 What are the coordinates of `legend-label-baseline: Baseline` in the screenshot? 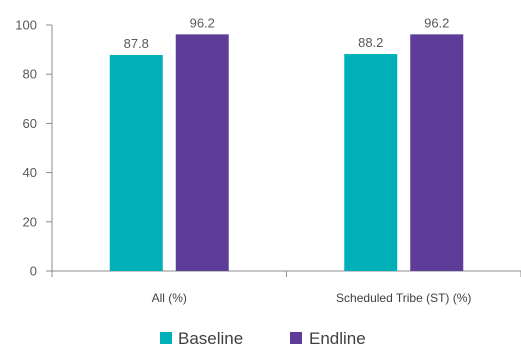 It's located at (210, 338).